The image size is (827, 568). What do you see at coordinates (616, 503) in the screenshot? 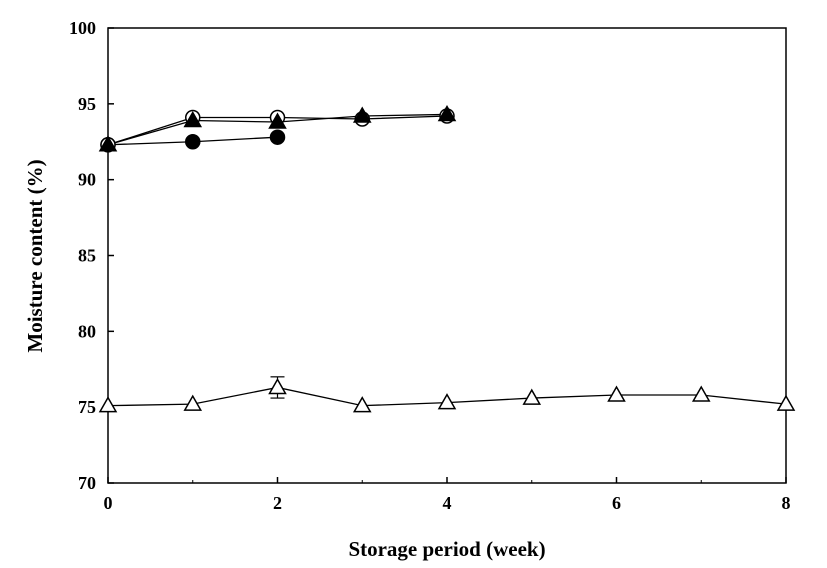
I see `x-tick-label: 6` at bounding box center [616, 503].